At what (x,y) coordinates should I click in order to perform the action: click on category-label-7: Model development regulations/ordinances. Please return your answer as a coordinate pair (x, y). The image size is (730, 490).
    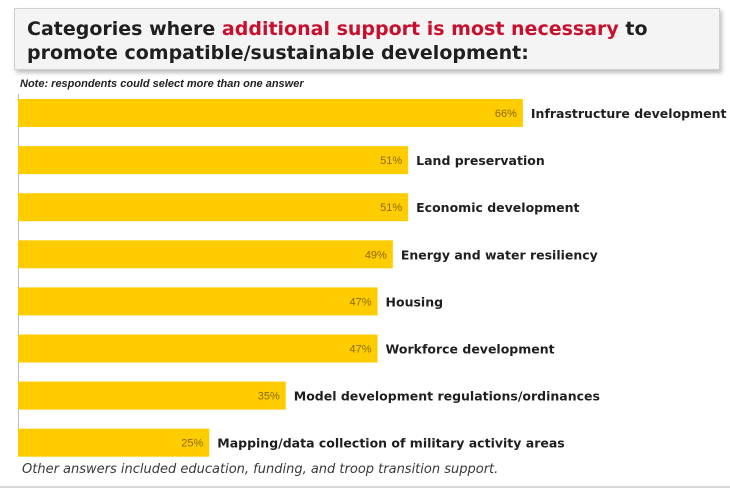
    Looking at the image, I should click on (447, 396).